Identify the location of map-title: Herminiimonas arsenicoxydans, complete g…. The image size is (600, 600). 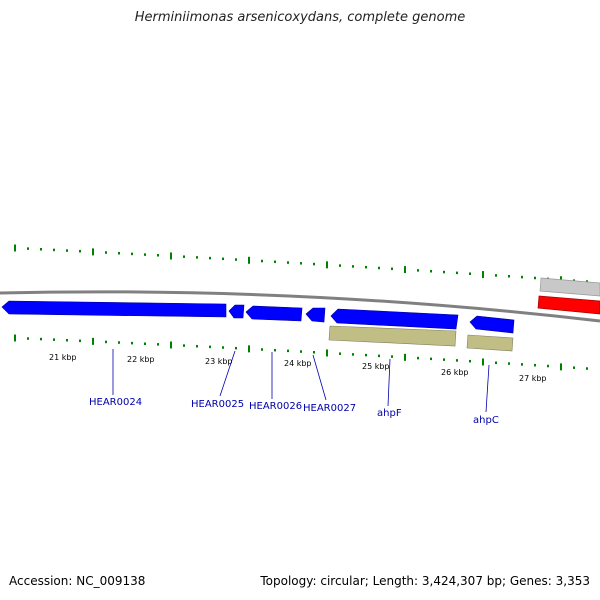
(300, 17).